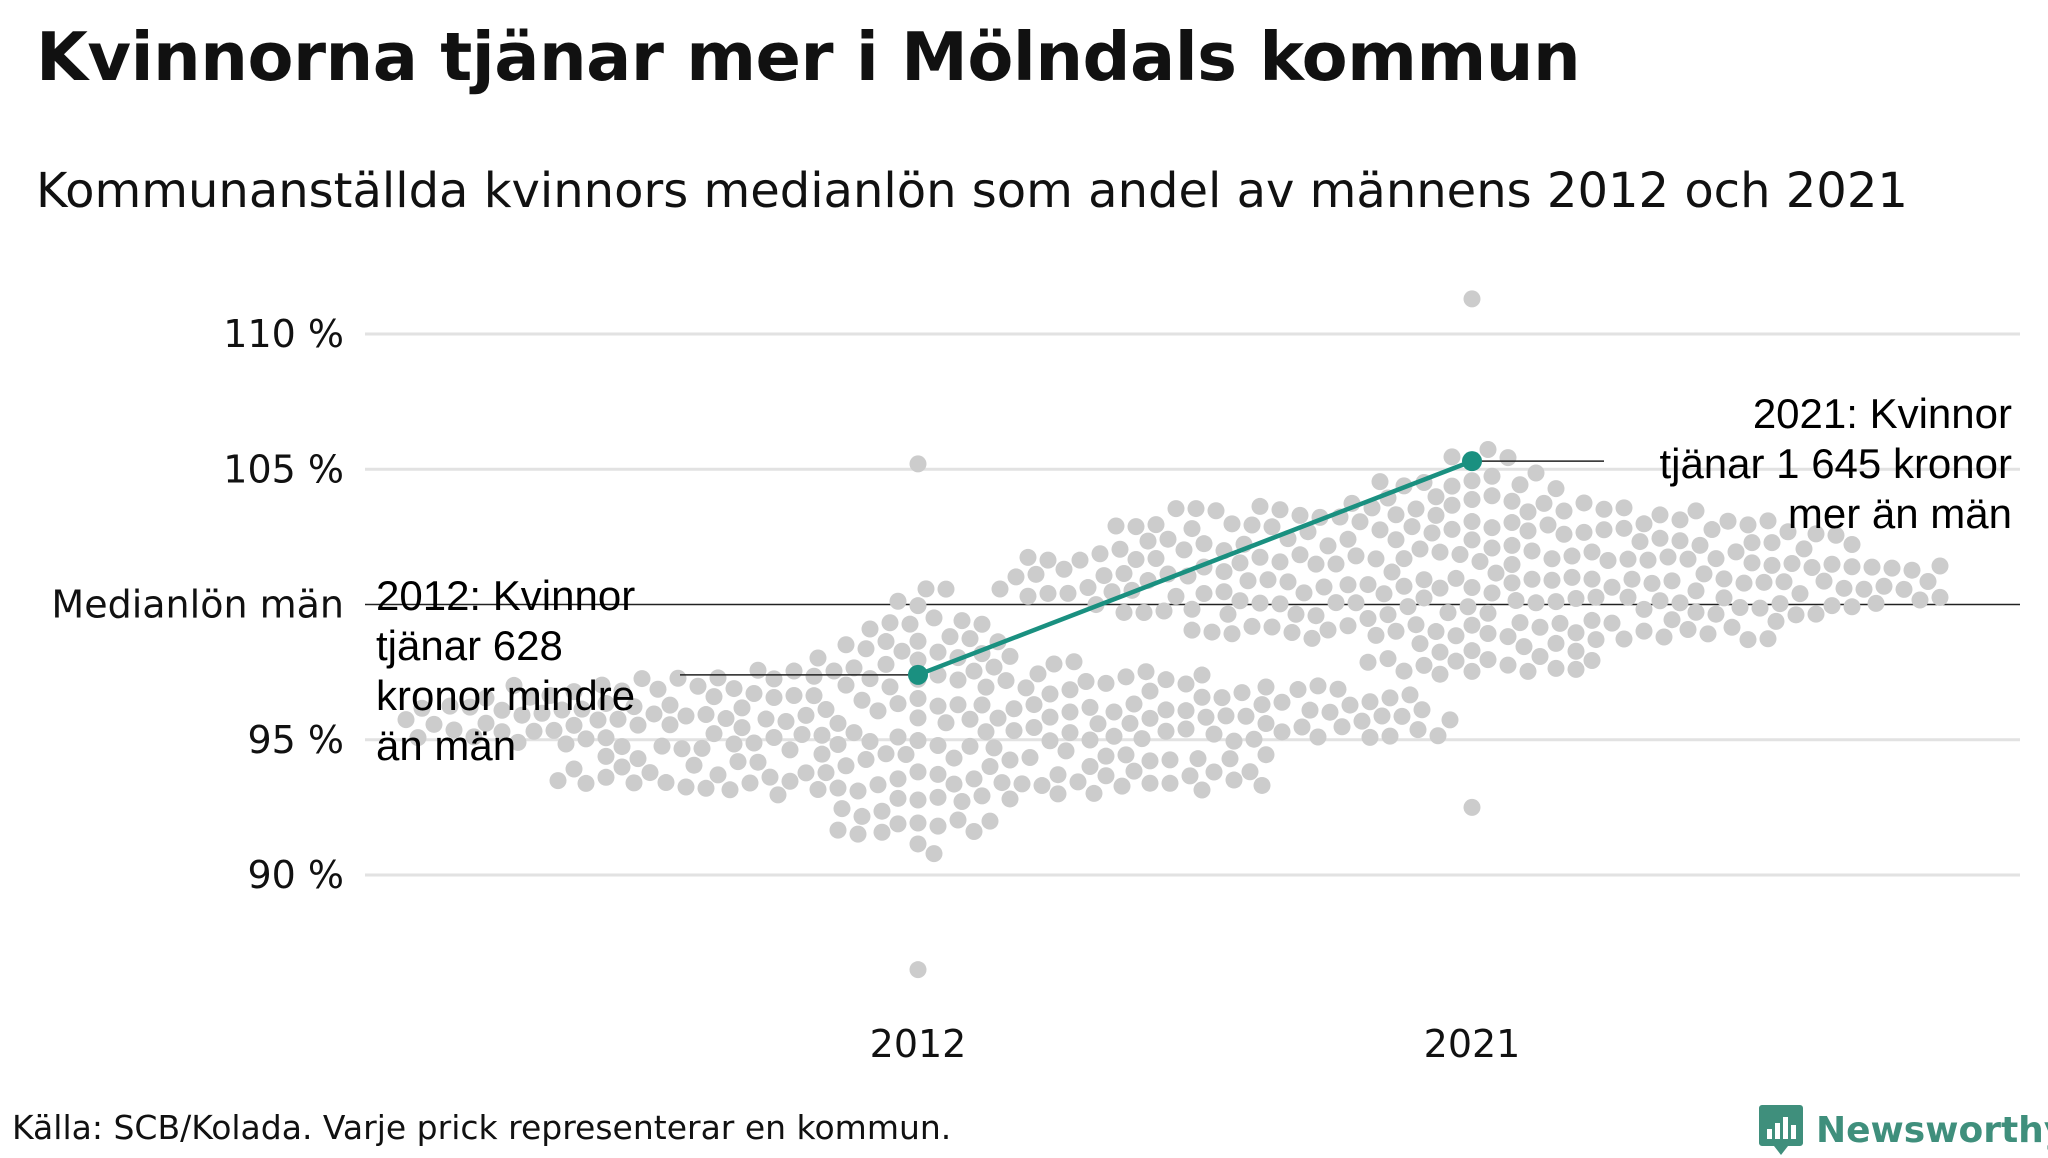 The width and height of the screenshot is (2048, 1158). Describe the element at coordinates (1195, 568) in the screenshot. I see `highlight-series` at that location.